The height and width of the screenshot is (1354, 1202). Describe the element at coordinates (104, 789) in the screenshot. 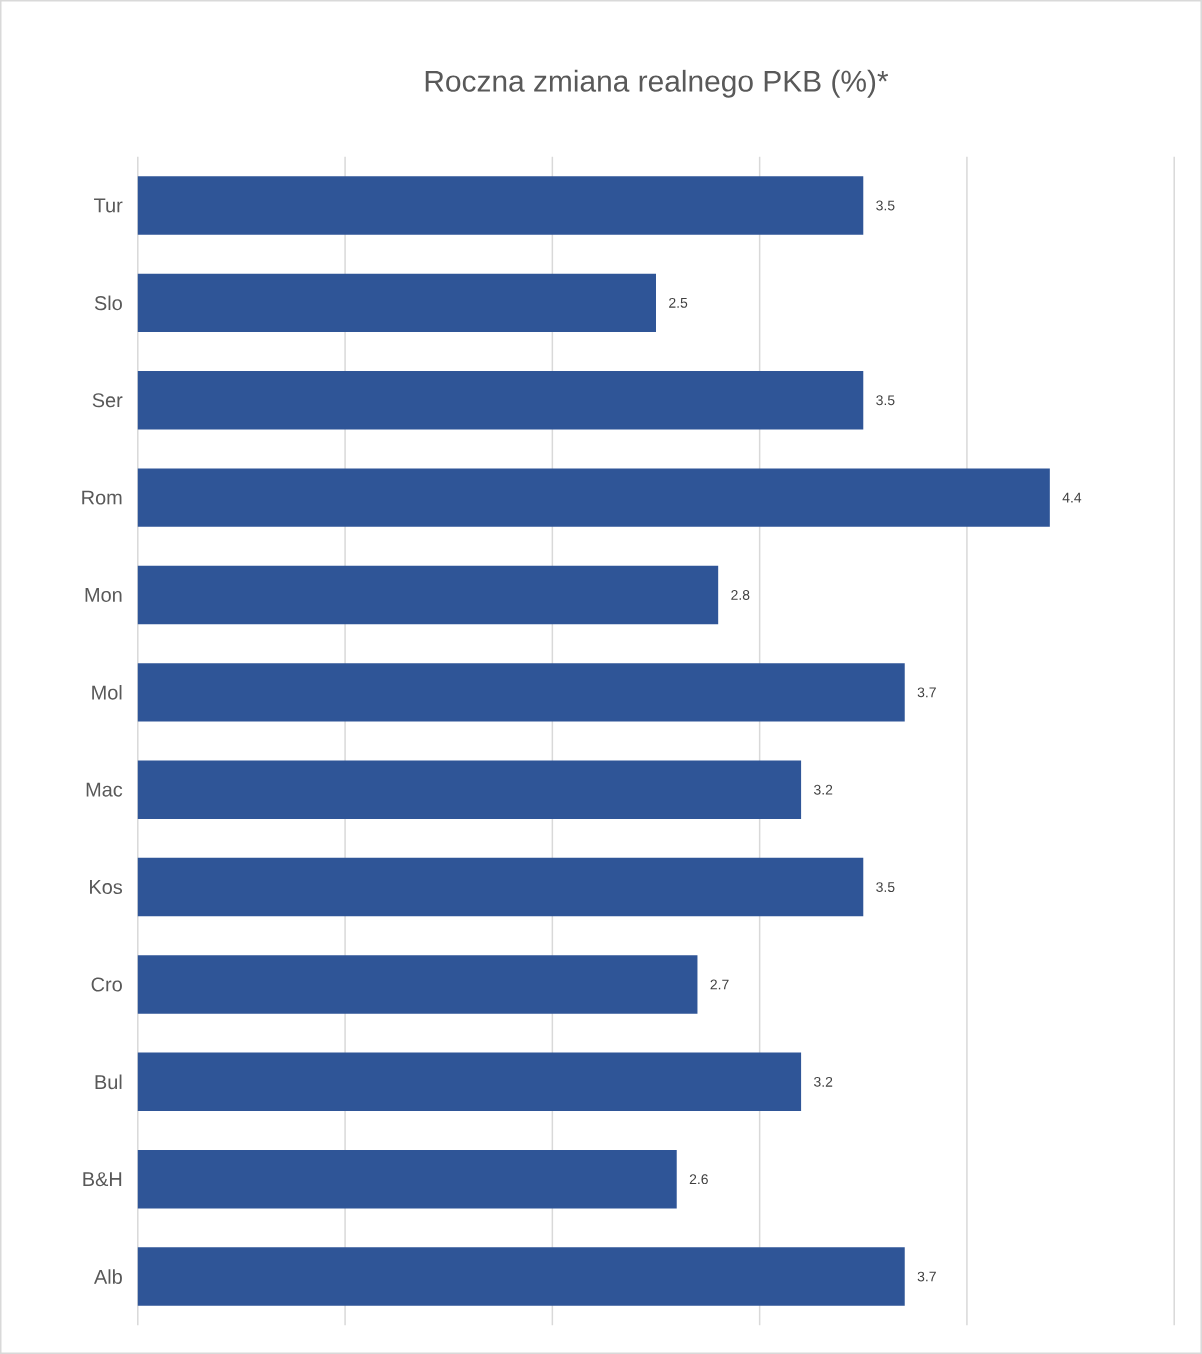

I see `y-tick-label: Mac` at that location.